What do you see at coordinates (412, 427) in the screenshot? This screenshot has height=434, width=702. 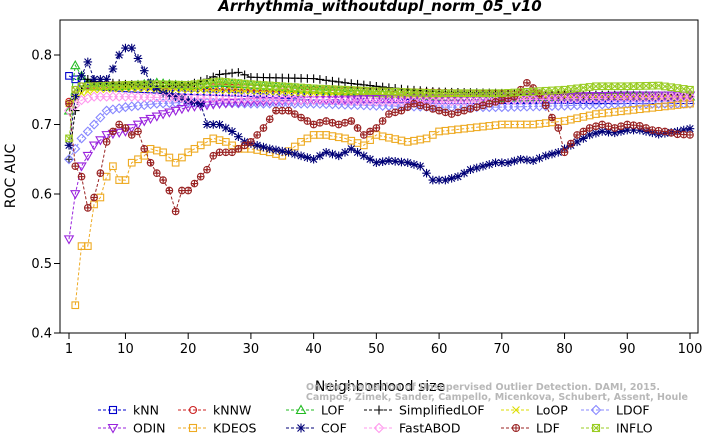 I see `legend-item: FastABOD` at bounding box center [412, 427].